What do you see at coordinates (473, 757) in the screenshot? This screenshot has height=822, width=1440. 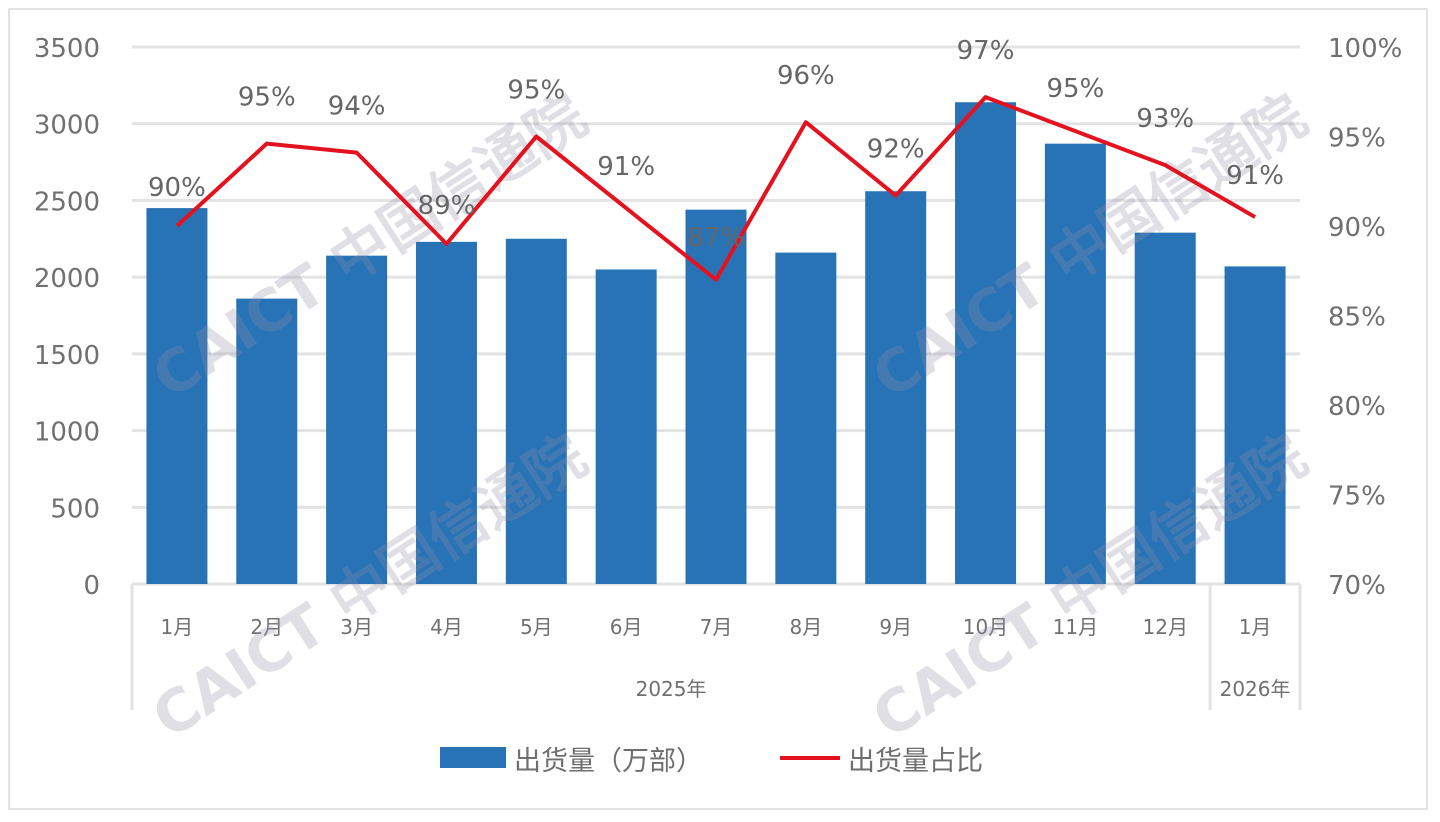 I see `legend-bar-swatch` at bounding box center [473, 757].